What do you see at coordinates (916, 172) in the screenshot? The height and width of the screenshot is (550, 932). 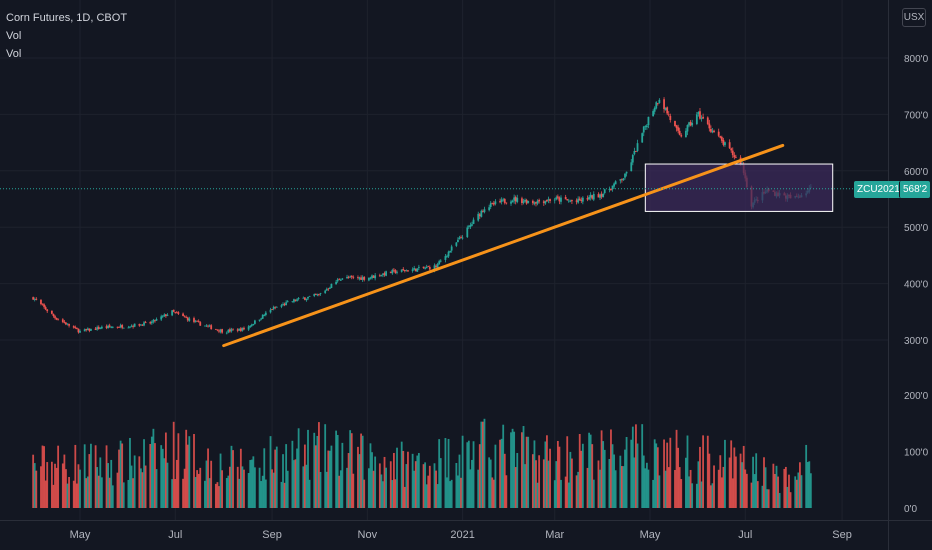 I see `price-tick-label: 600'0` at bounding box center [916, 172].